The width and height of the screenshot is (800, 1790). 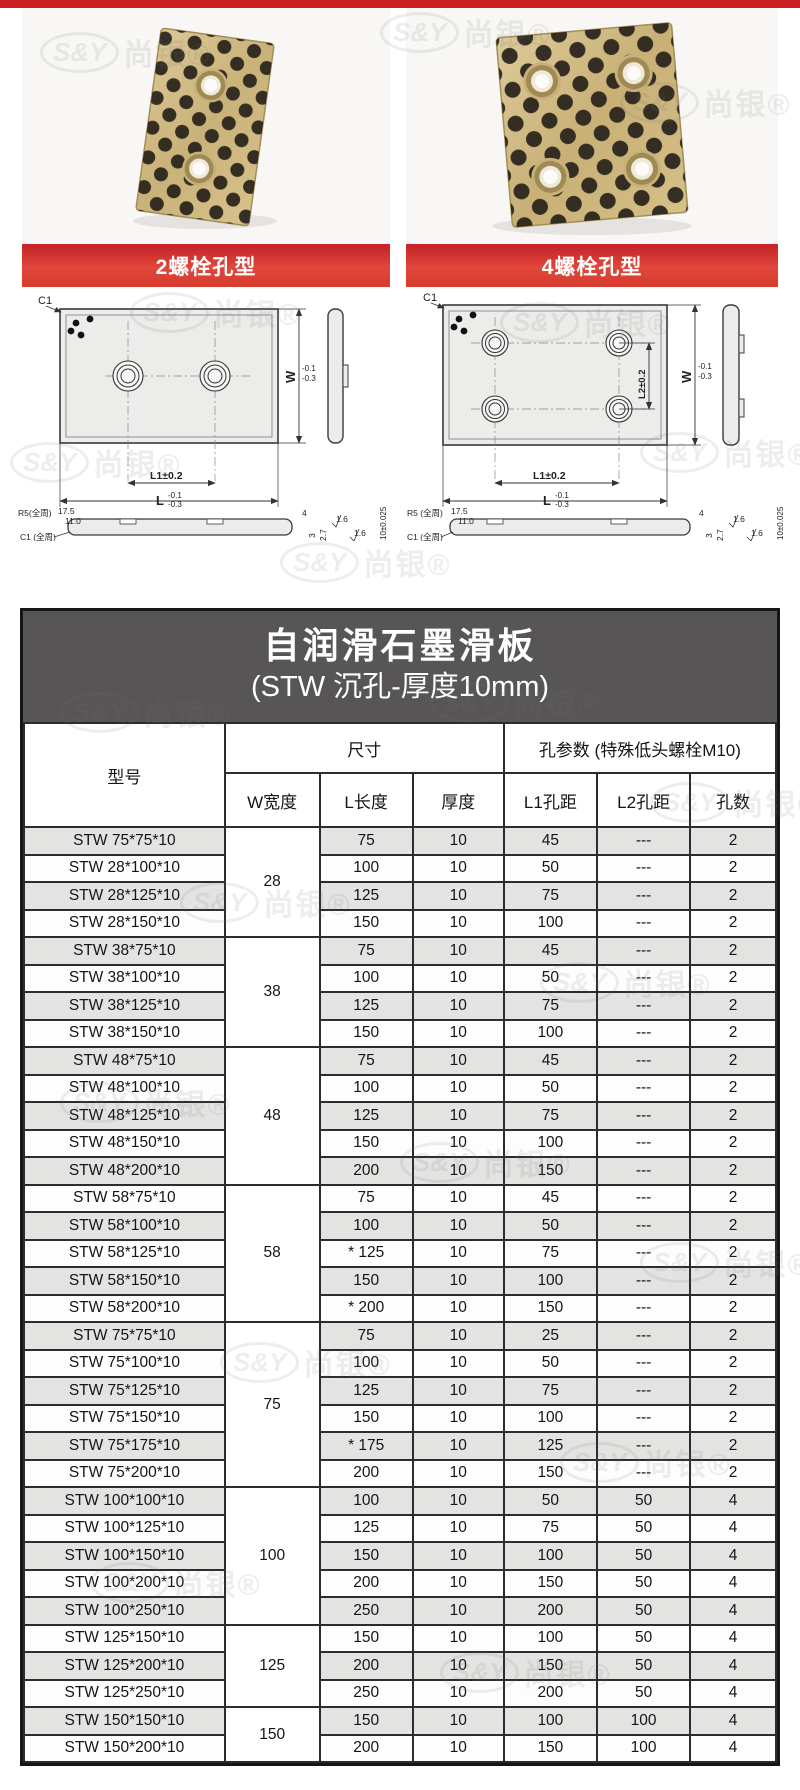 I want to click on dim-3: 3, so click(x=312, y=535).